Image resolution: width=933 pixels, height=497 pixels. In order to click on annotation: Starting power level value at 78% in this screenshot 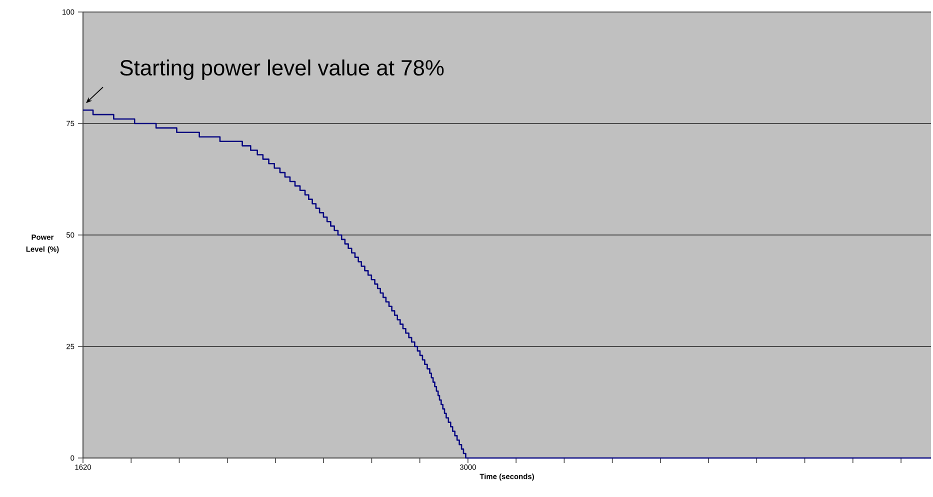, I will do `click(282, 69)`.